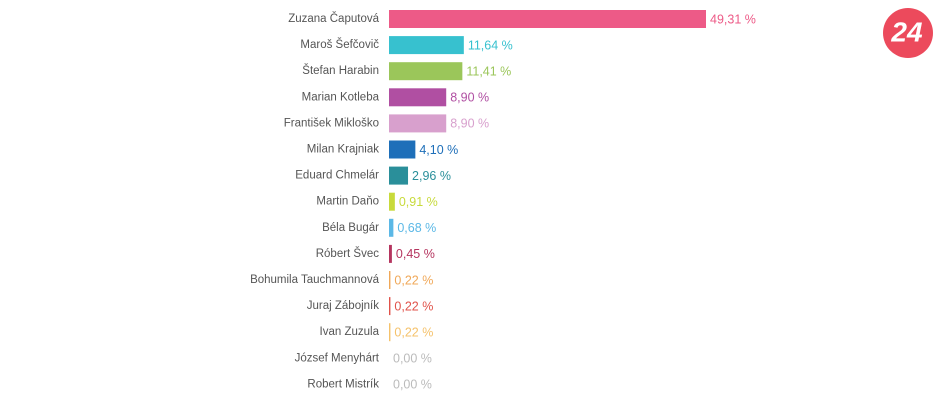 The image size is (950, 406). I want to click on value-label: 0,45 %, so click(415, 254).